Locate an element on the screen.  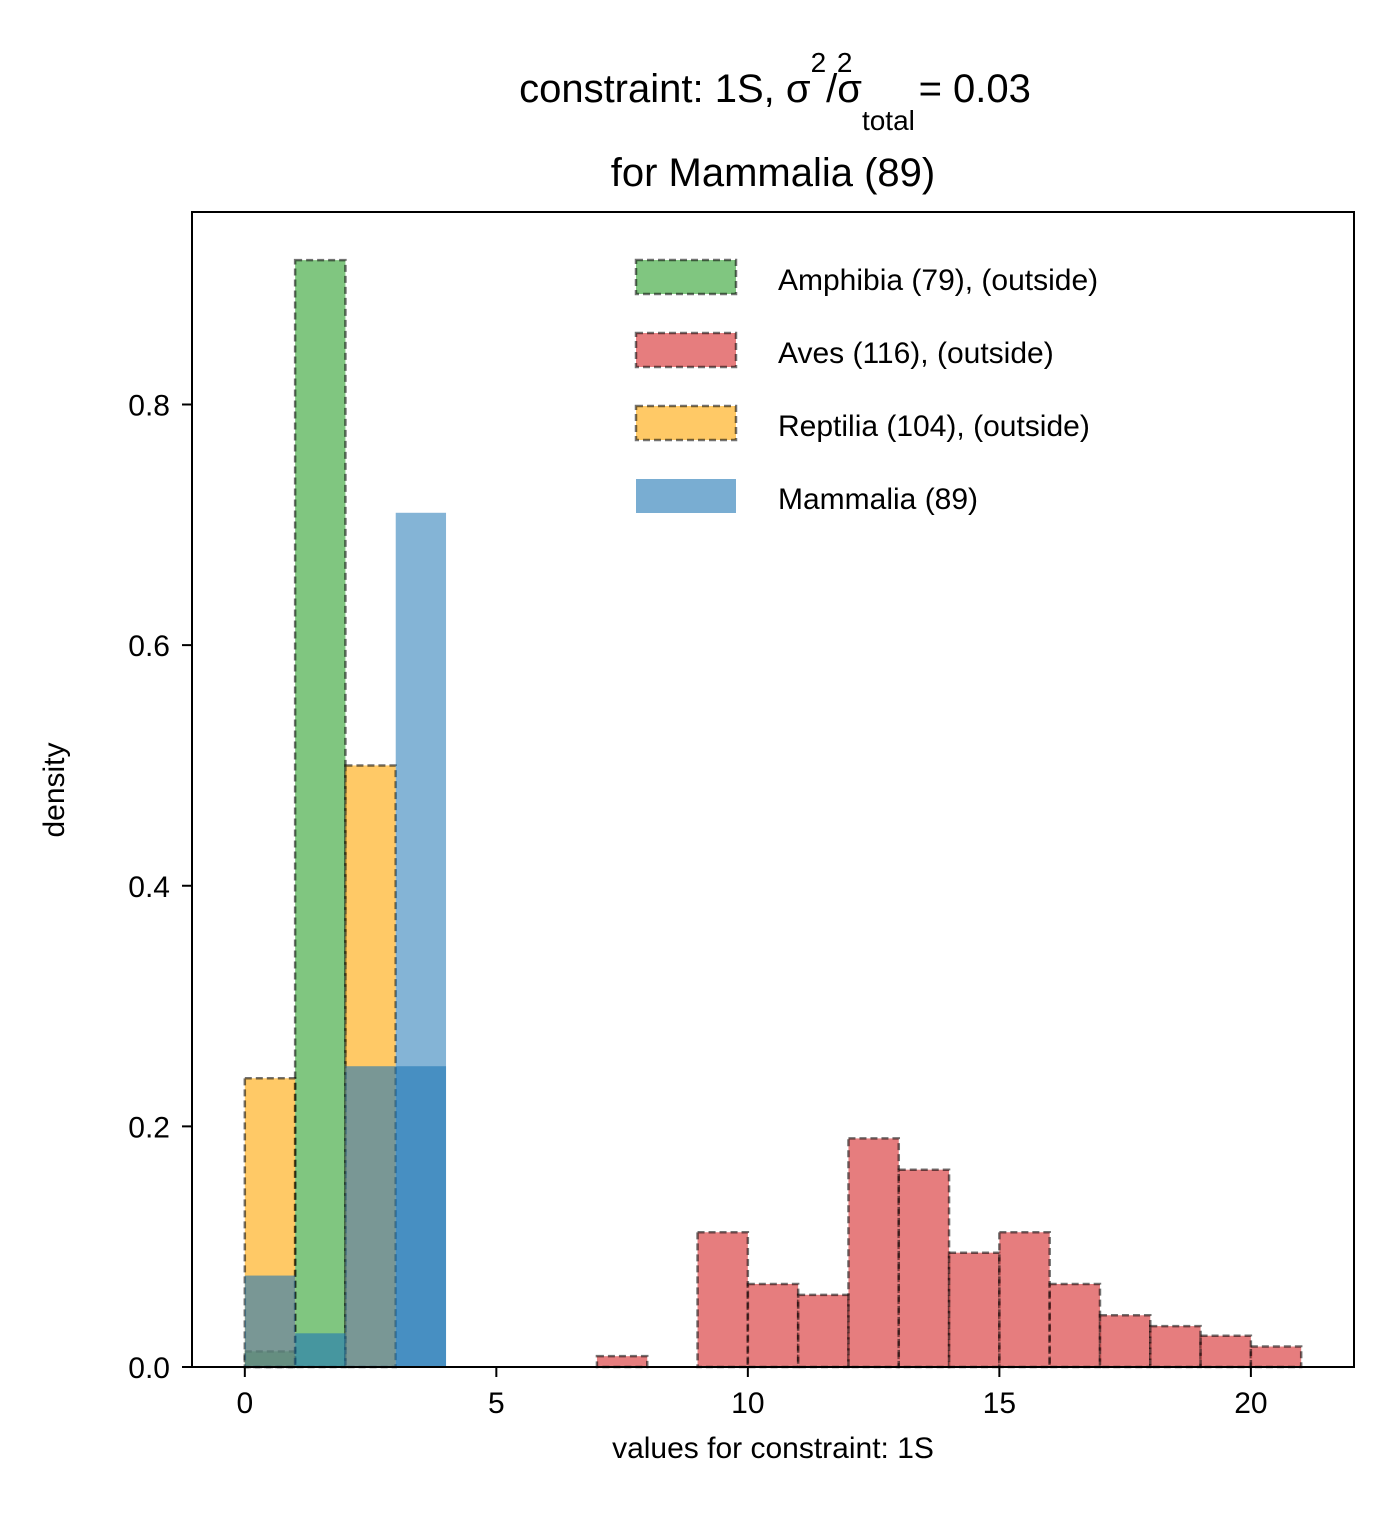
y-axis-label: density is located at coordinates (54, 789).